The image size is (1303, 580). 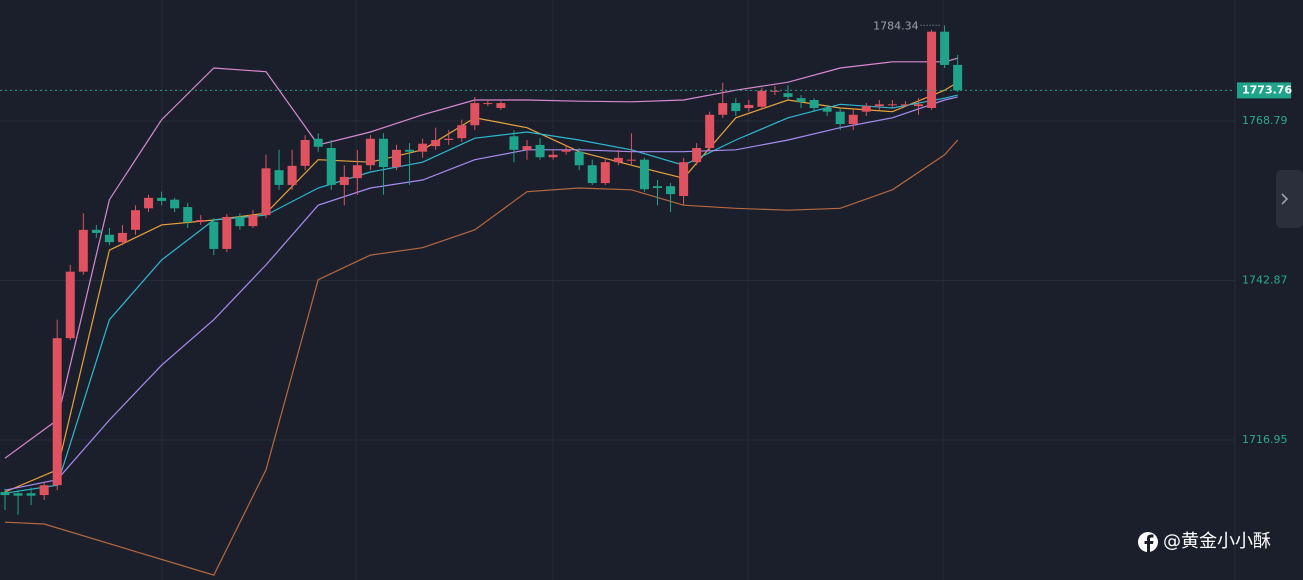 I want to click on y-tick-label: 1768.79, so click(x=1265, y=120).